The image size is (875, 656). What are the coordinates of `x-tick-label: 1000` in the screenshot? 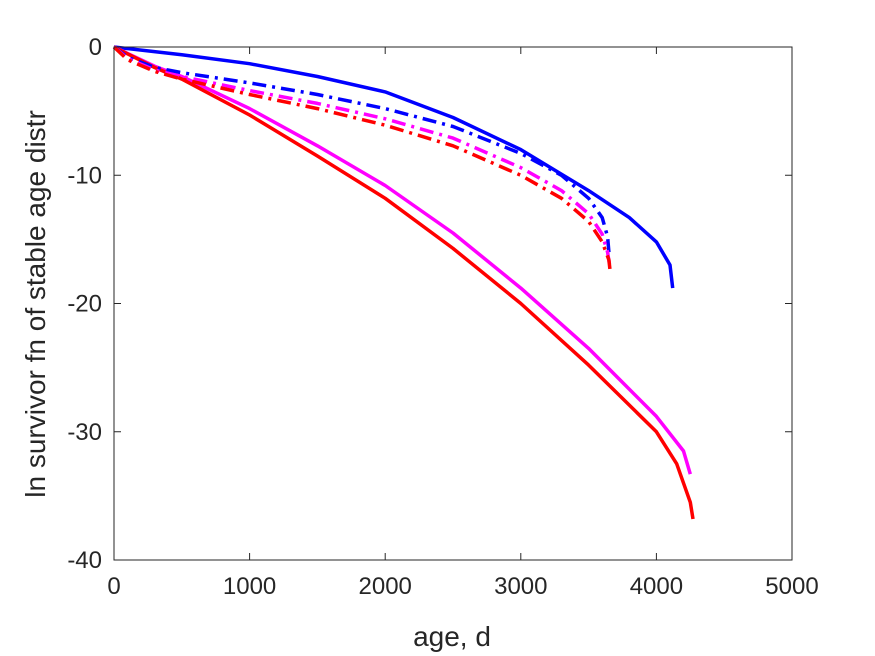 It's located at (249, 586).